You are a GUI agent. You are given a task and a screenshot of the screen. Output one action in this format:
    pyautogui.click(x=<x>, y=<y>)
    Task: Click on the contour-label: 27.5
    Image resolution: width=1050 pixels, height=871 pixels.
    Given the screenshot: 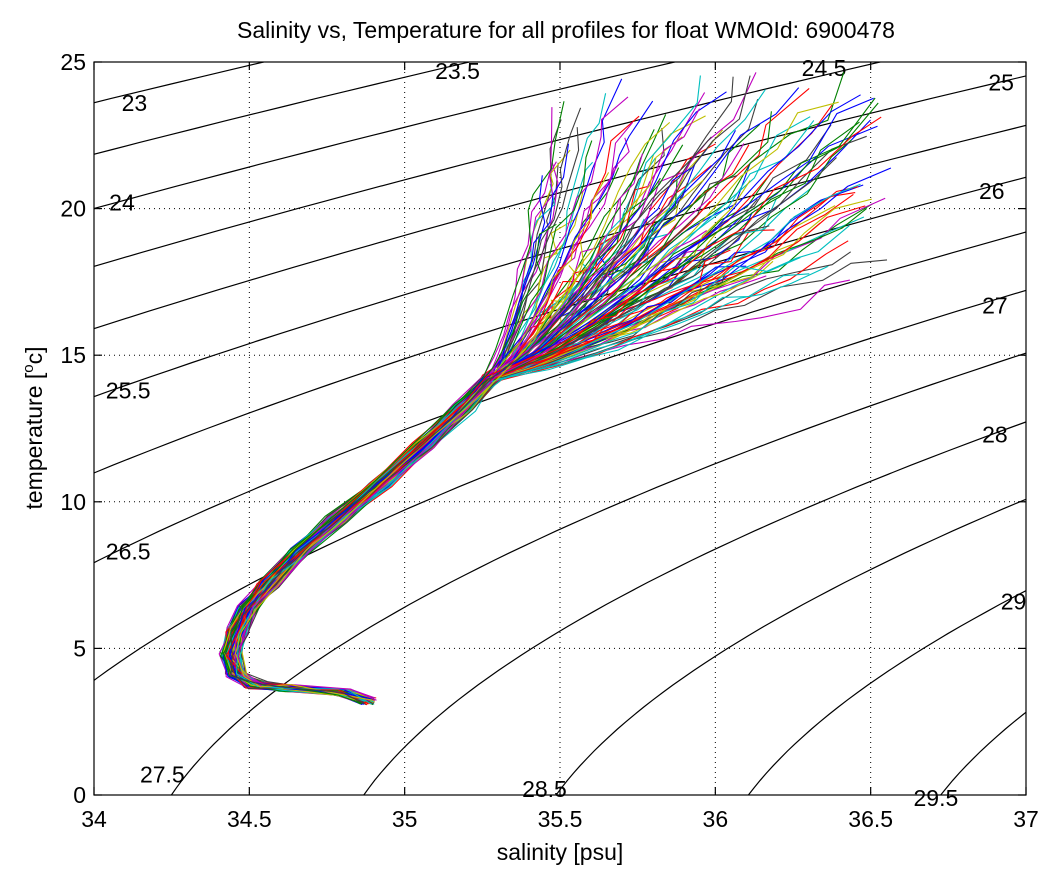 What is the action you would take?
    pyautogui.click(x=162, y=774)
    